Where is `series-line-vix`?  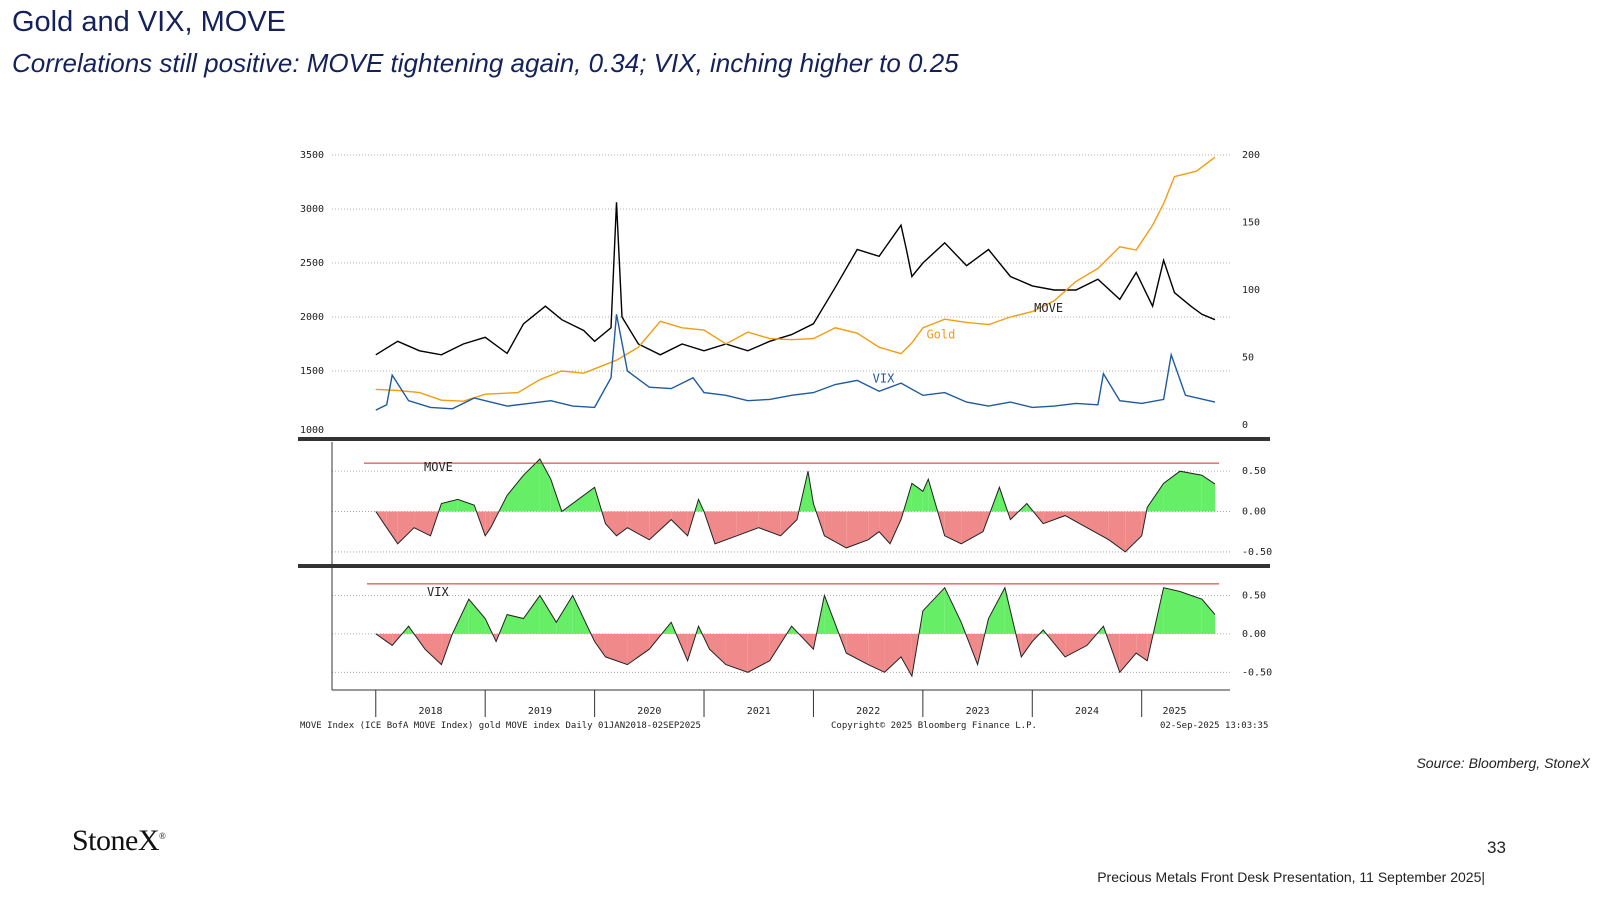 series-line-vix is located at coordinates (795, 362).